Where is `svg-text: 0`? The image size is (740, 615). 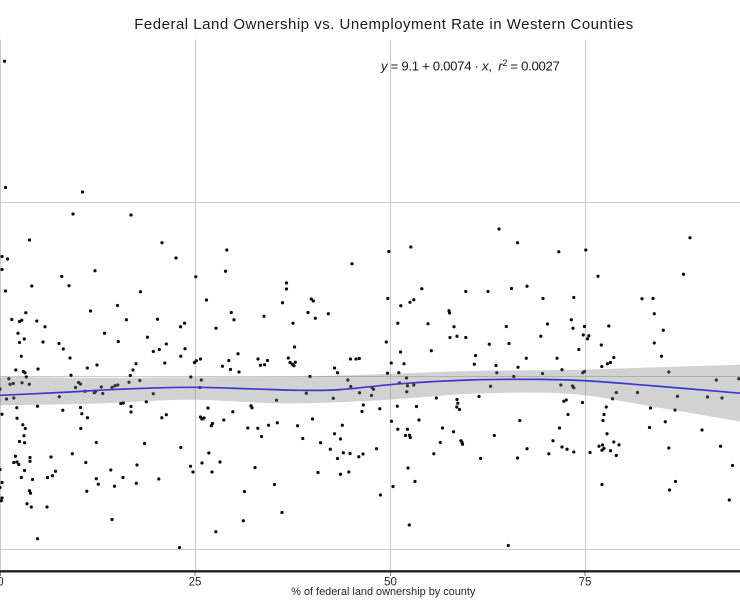 svg-text: 0 is located at coordinates (2, 583).